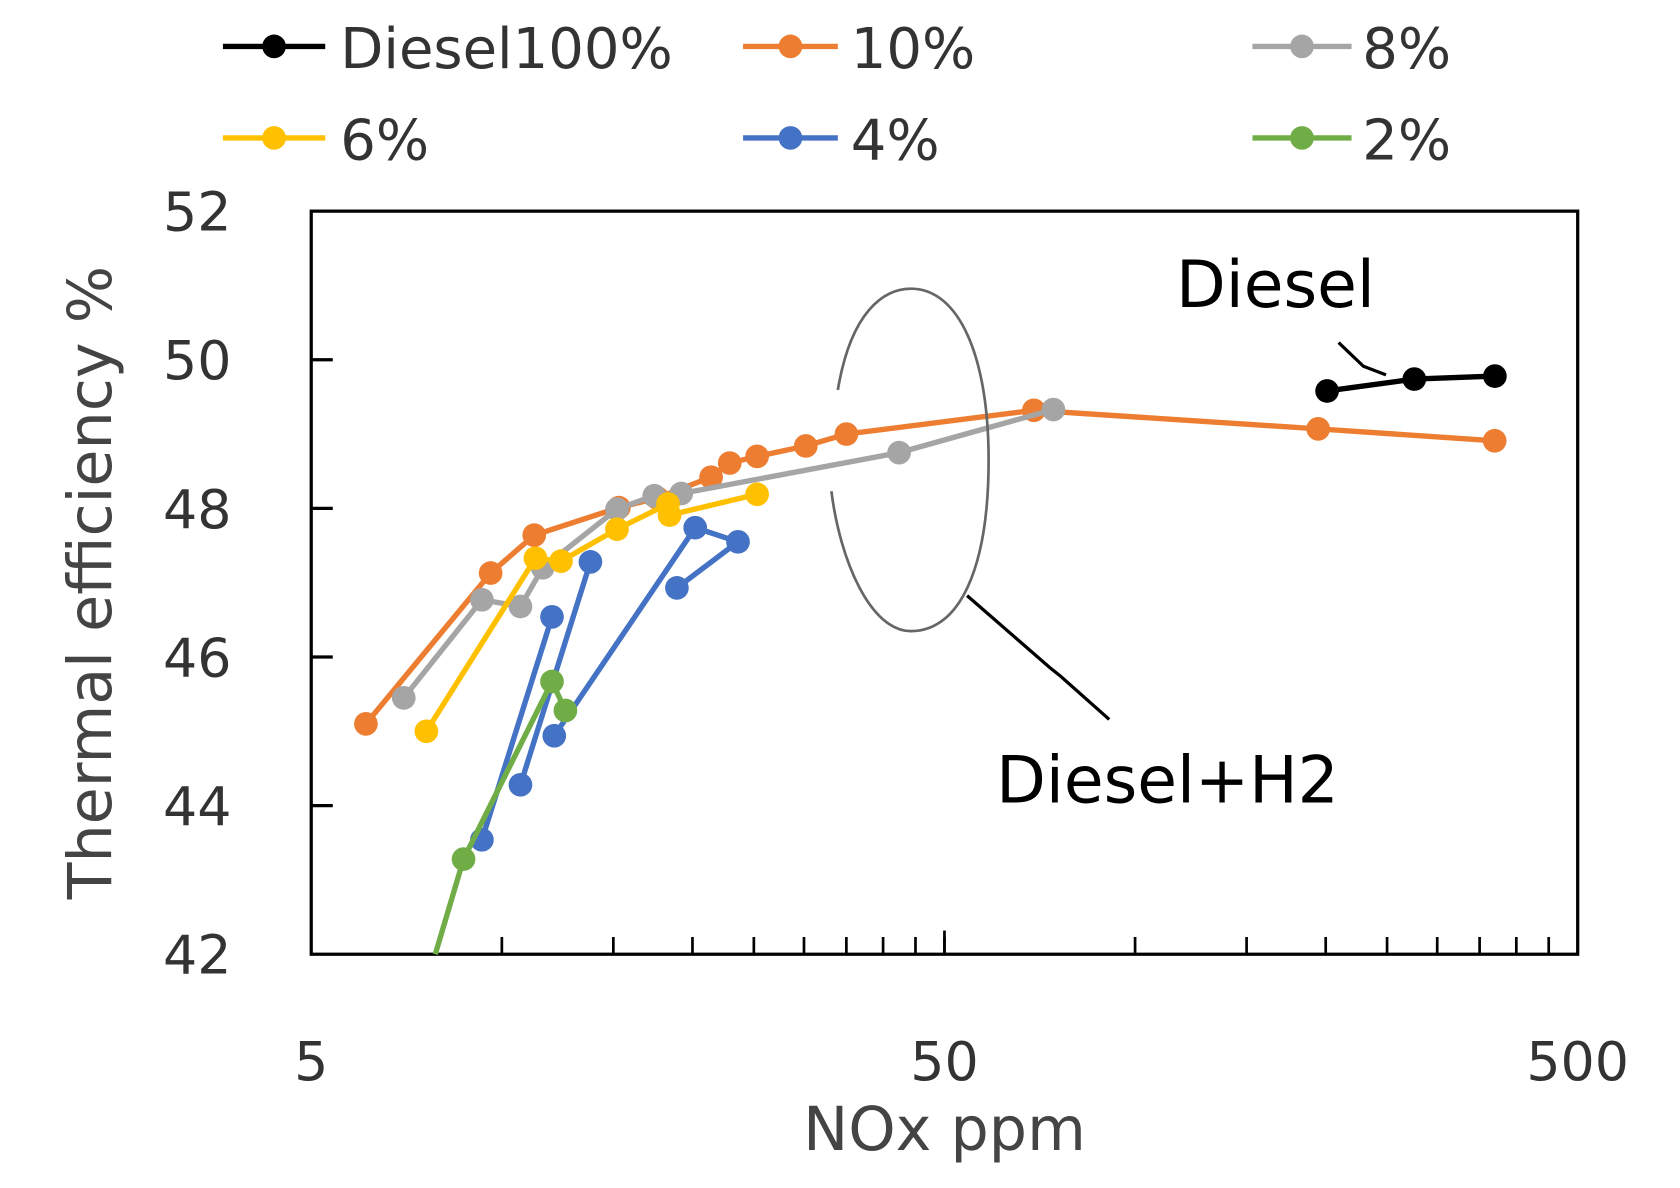 Image resolution: width=1680 pixels, height=1188 pixels. I want to click on legend-item: 8%, so click(1351, 49).